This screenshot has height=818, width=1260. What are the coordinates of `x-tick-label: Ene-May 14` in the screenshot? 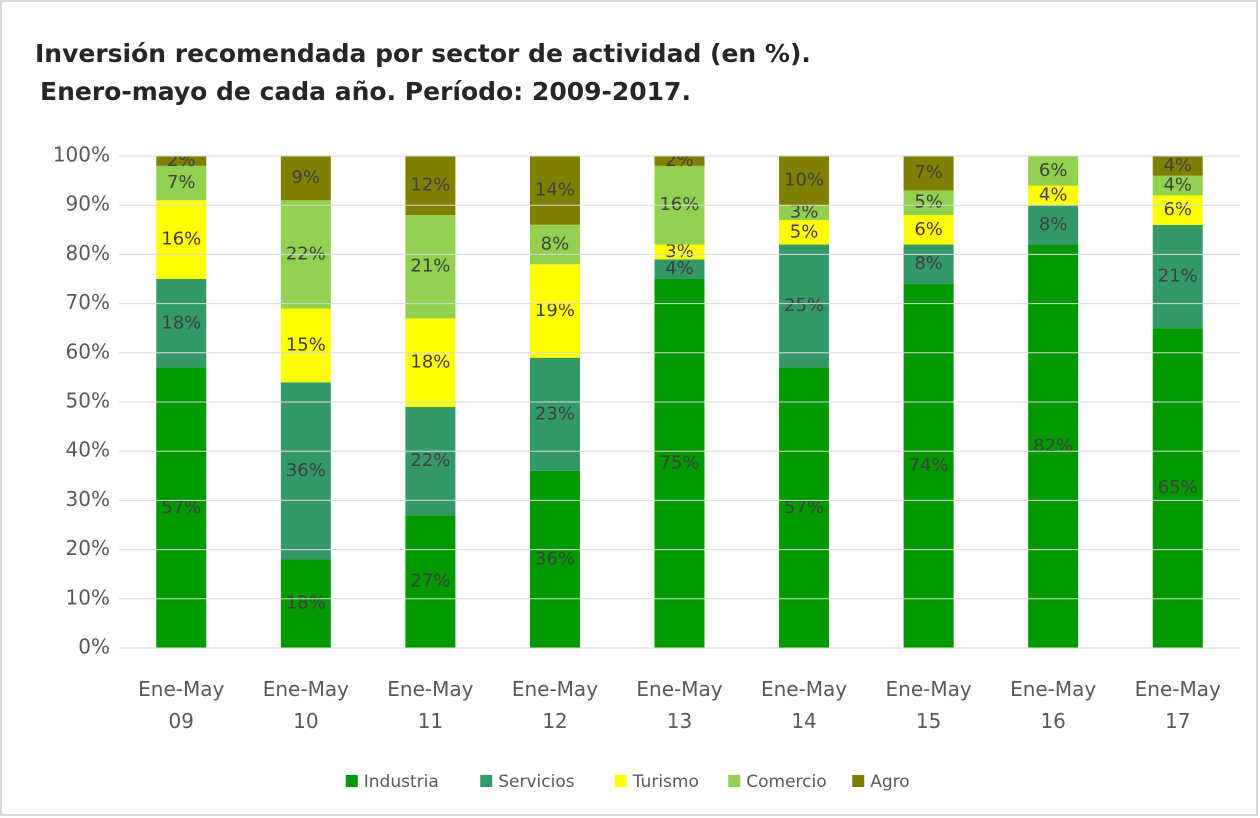 It's located at (804, 705).